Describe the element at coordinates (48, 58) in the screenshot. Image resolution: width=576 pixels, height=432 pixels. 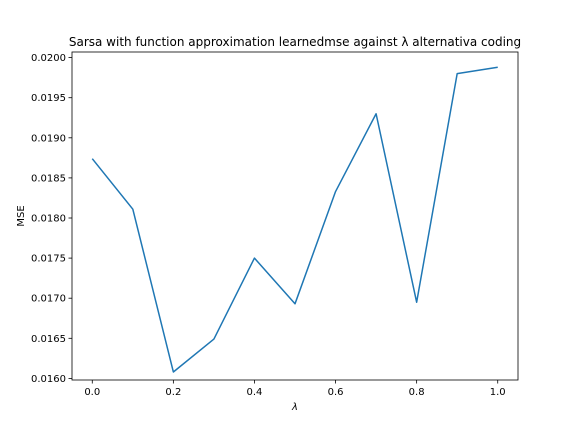
I see `y-tick-label: 0.0200` at that location.